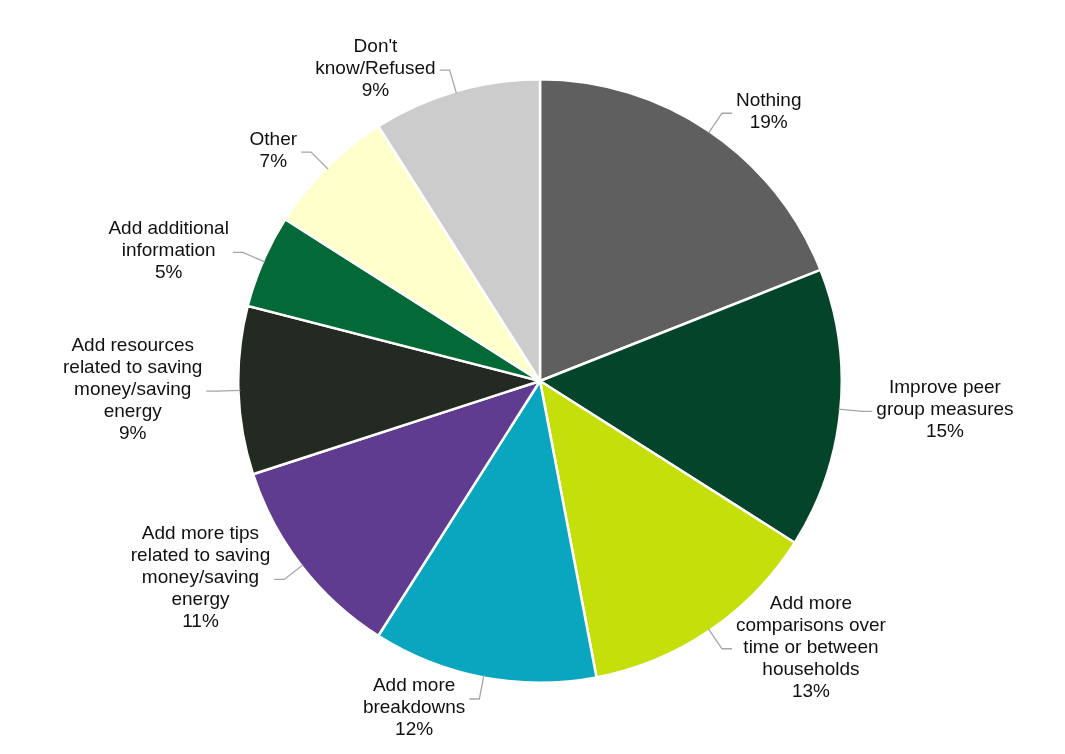 The height and width of the screenshot is (754, 1065). I want to click on data-label: 19%, so click(768, 121).